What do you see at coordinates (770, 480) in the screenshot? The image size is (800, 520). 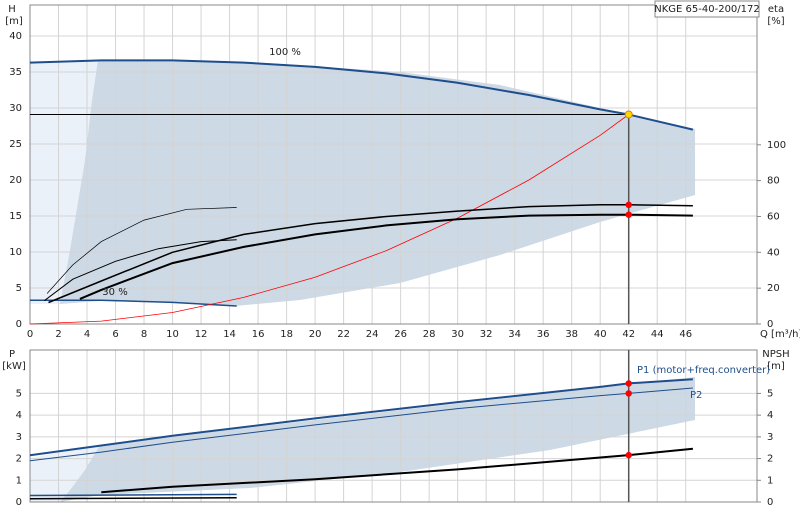 I see `y2-tick-label: 1` at bounding box center [770, 480].